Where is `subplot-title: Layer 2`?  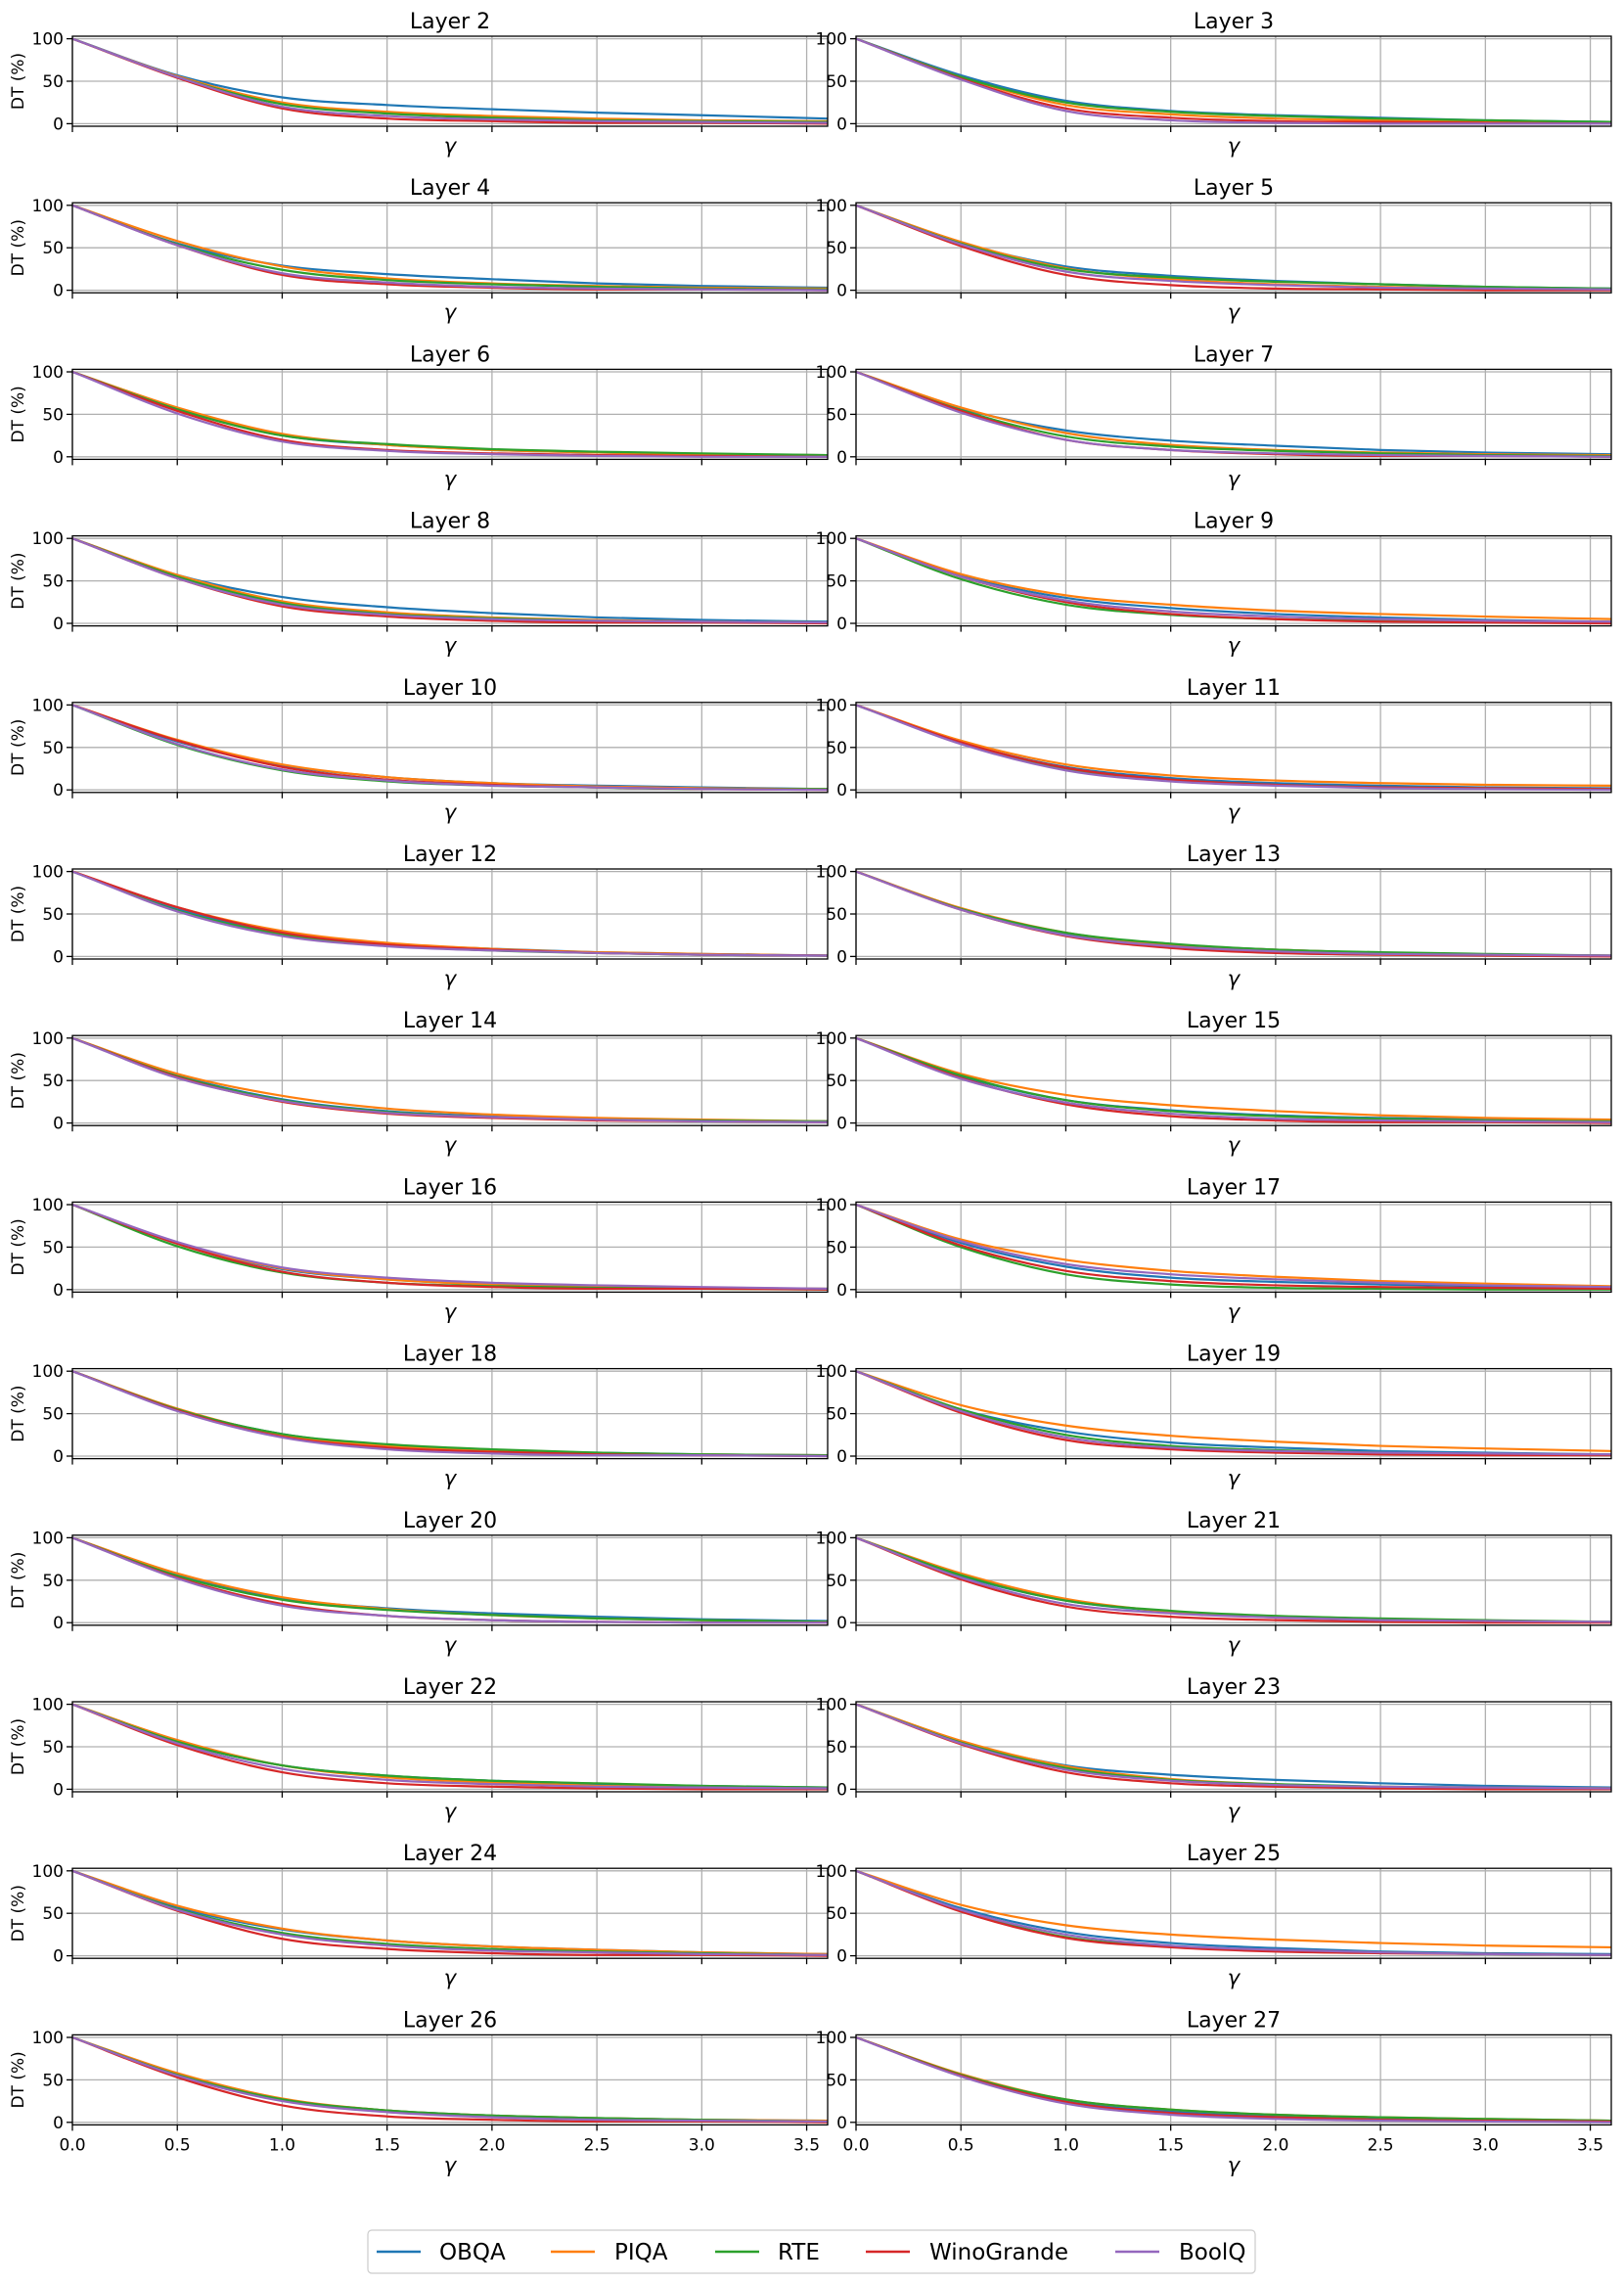
subplot-title: Layer 2 is located at coordinates (450, 22).